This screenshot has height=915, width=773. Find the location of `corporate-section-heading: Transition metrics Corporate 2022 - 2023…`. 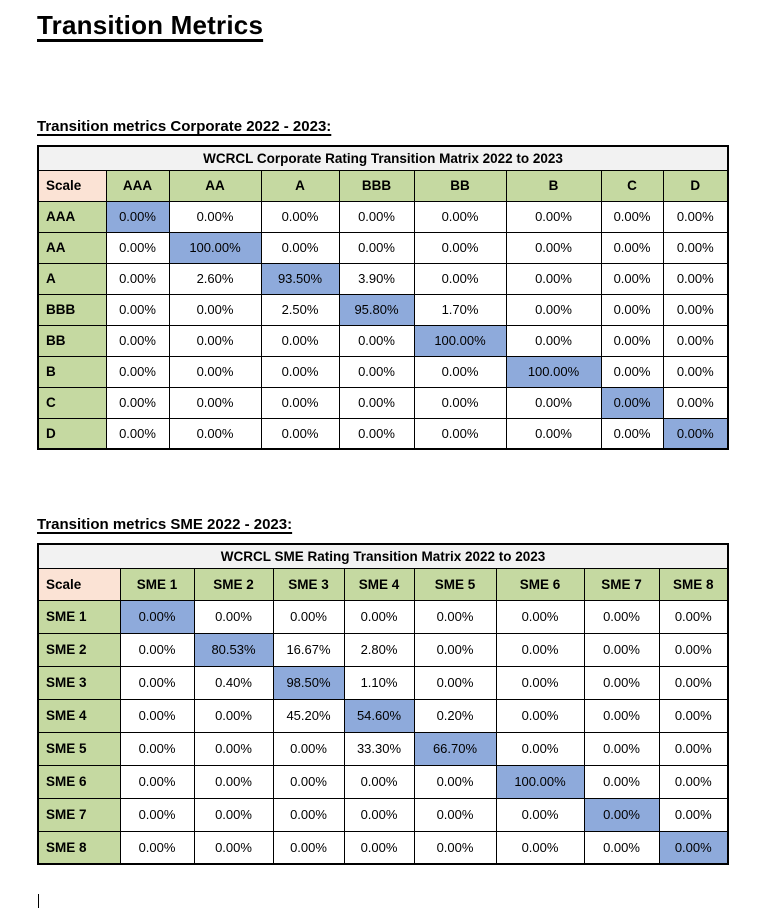

corporate-section-heading: Transition metrics Corporate 2022 - 2023… is located at coordinates (184, 126).